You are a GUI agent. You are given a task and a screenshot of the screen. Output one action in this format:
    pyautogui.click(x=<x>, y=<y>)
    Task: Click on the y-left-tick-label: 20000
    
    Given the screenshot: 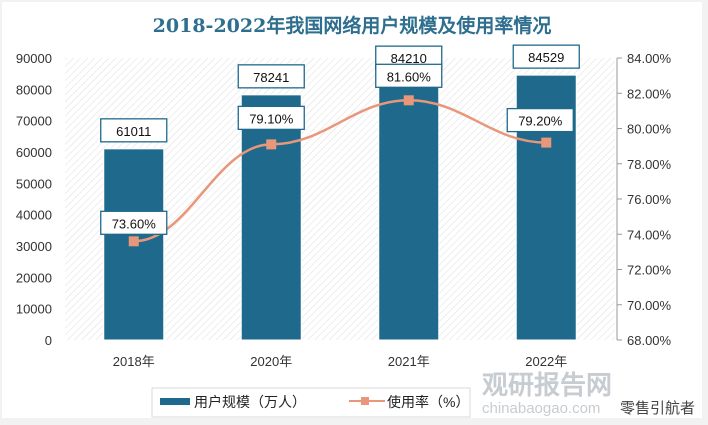 What is the action you would take?
    pyautogui.click(x=34, y=277)
    